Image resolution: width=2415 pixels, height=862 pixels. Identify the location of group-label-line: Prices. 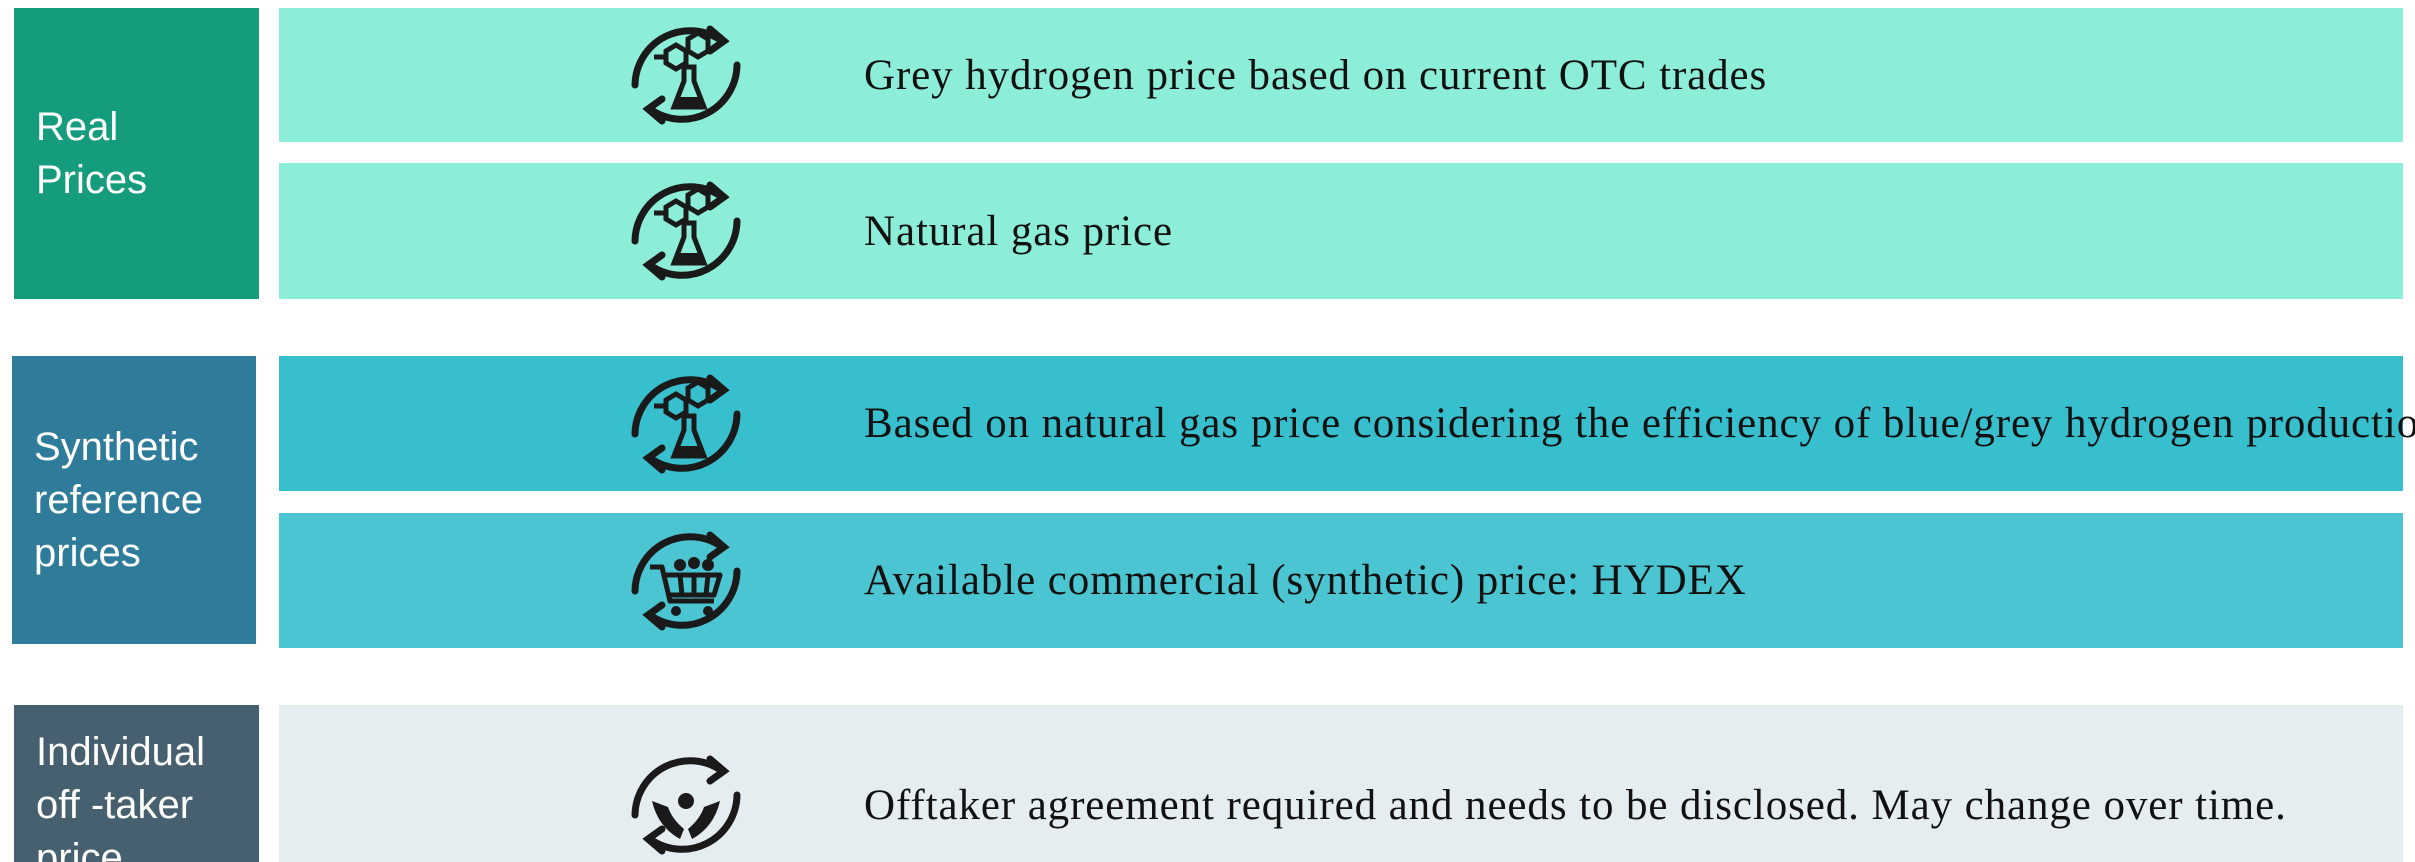
(92, 179).